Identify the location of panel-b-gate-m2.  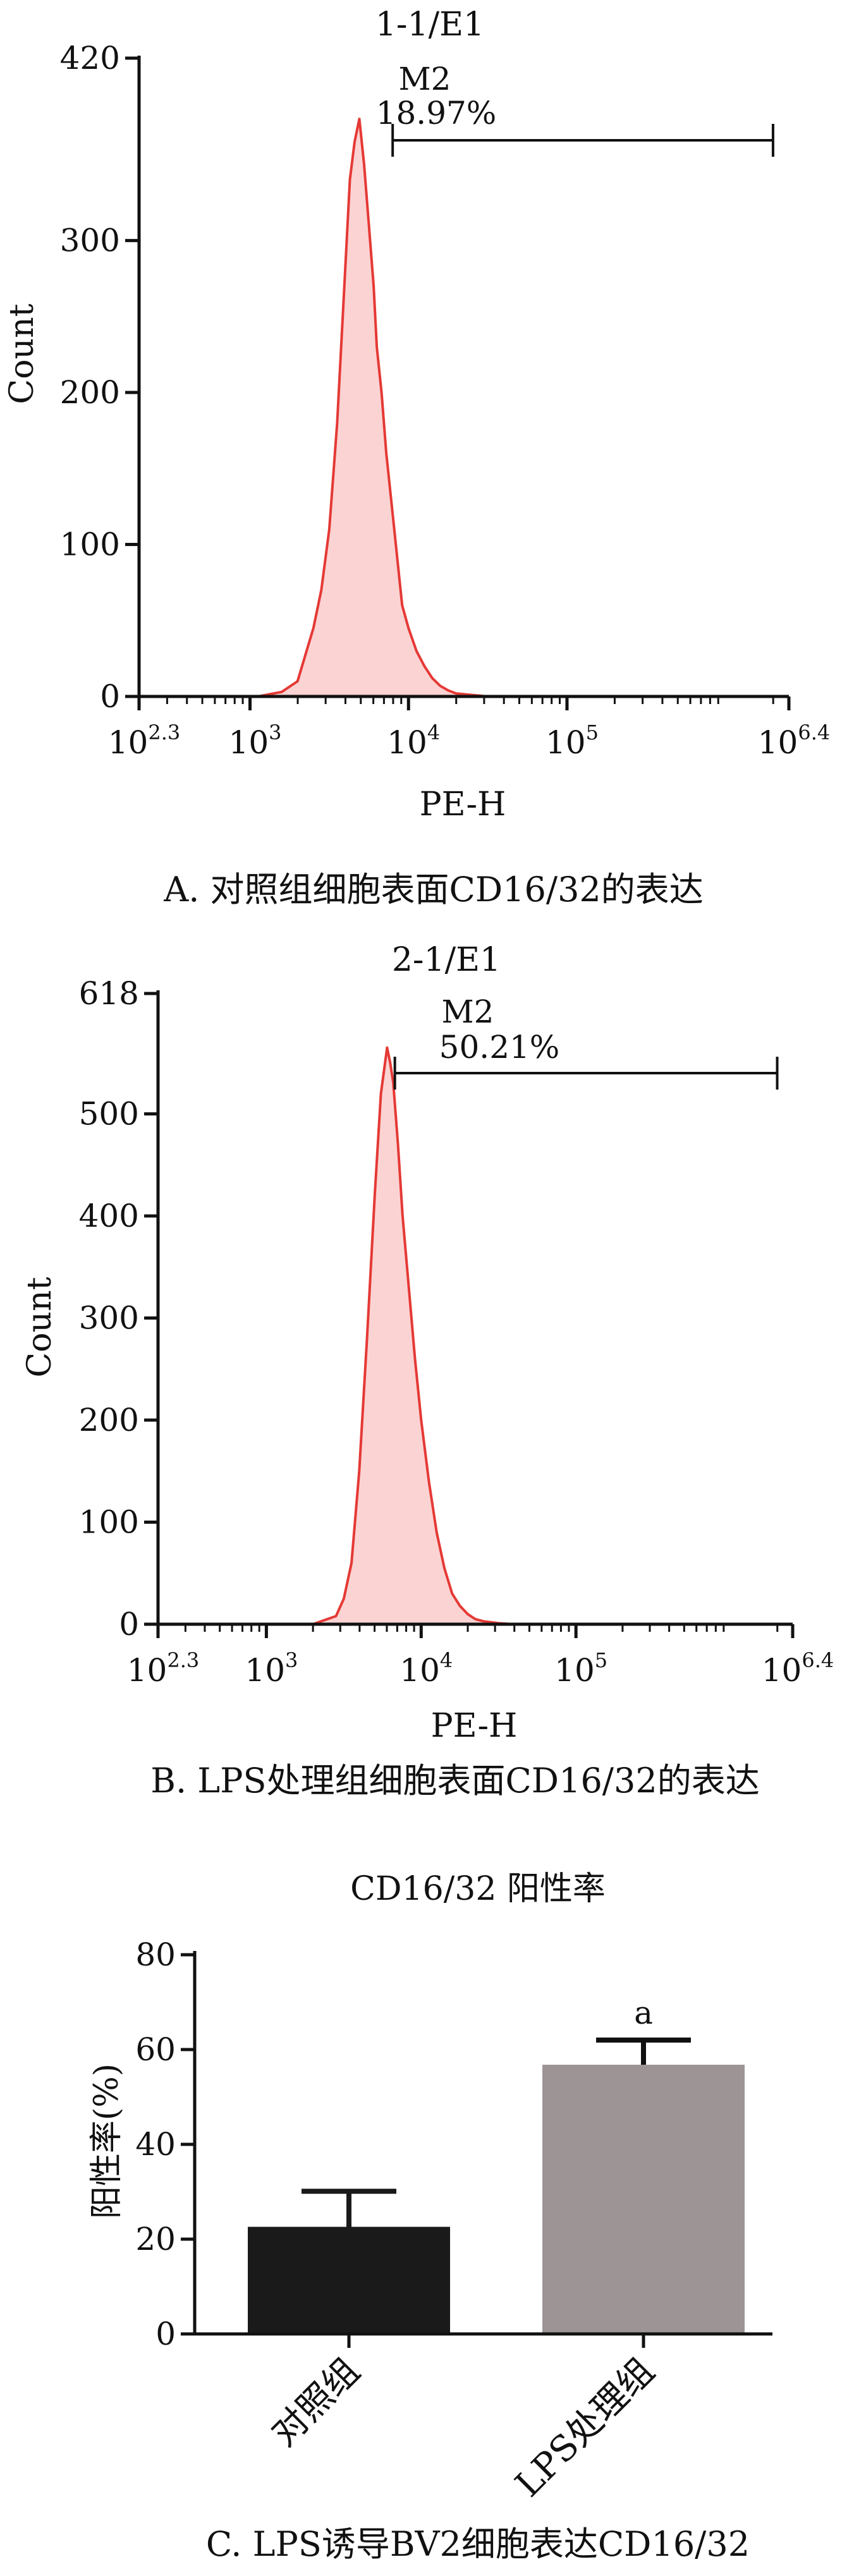
(586, 1073).